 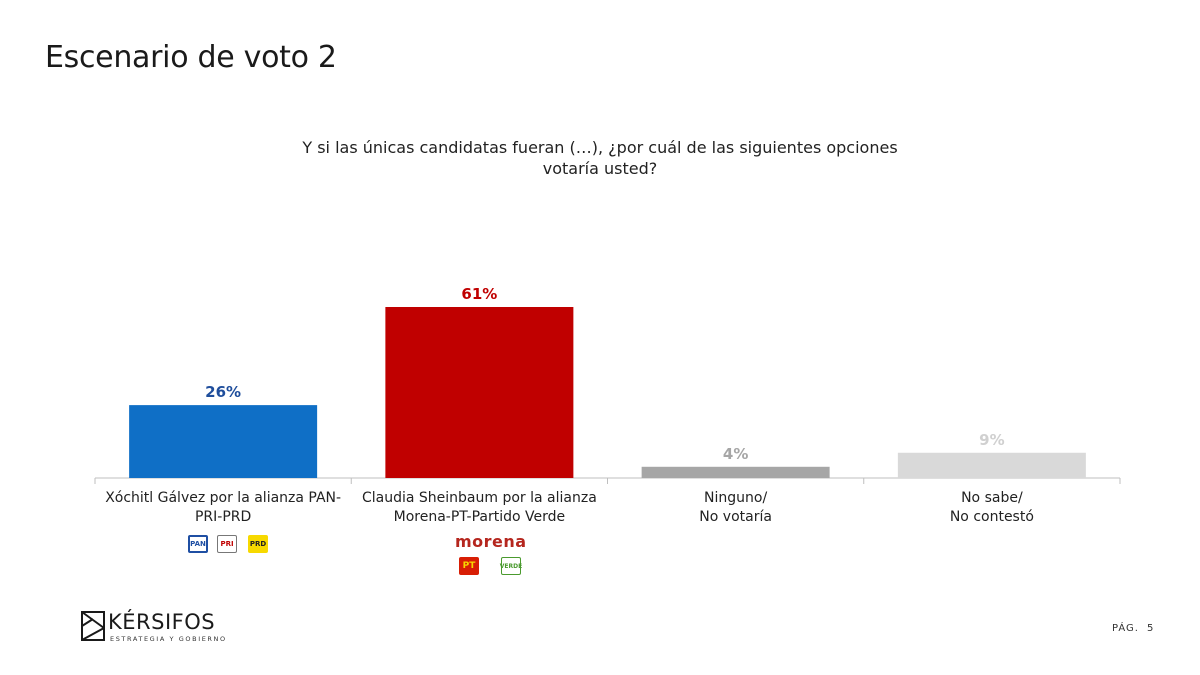 What do you see at coordinates (469, 566) in the screenshot?
I see `pt-logo-icon: PT` at bounding box center [469, 566].